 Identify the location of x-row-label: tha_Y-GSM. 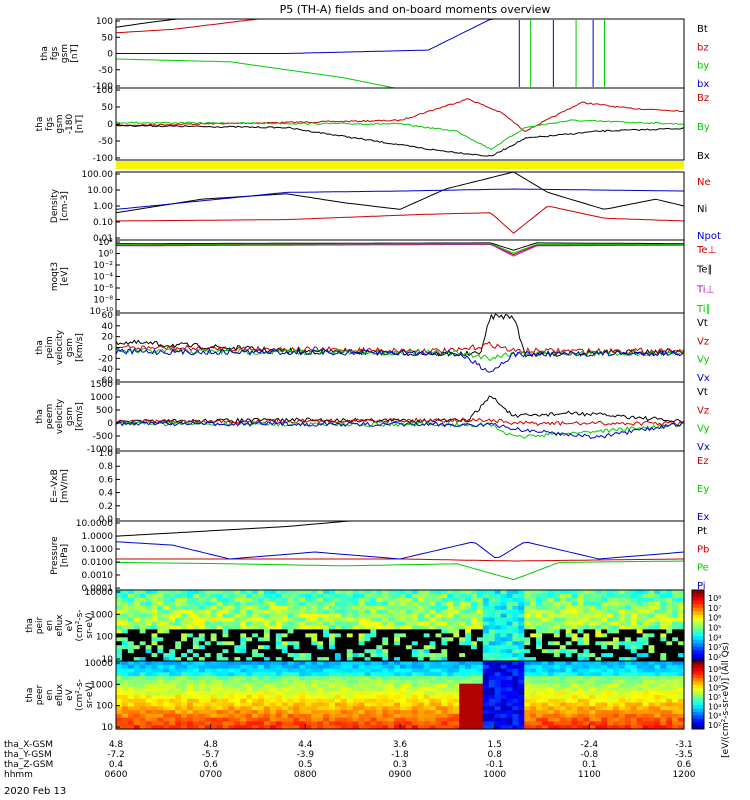
(28, 755).